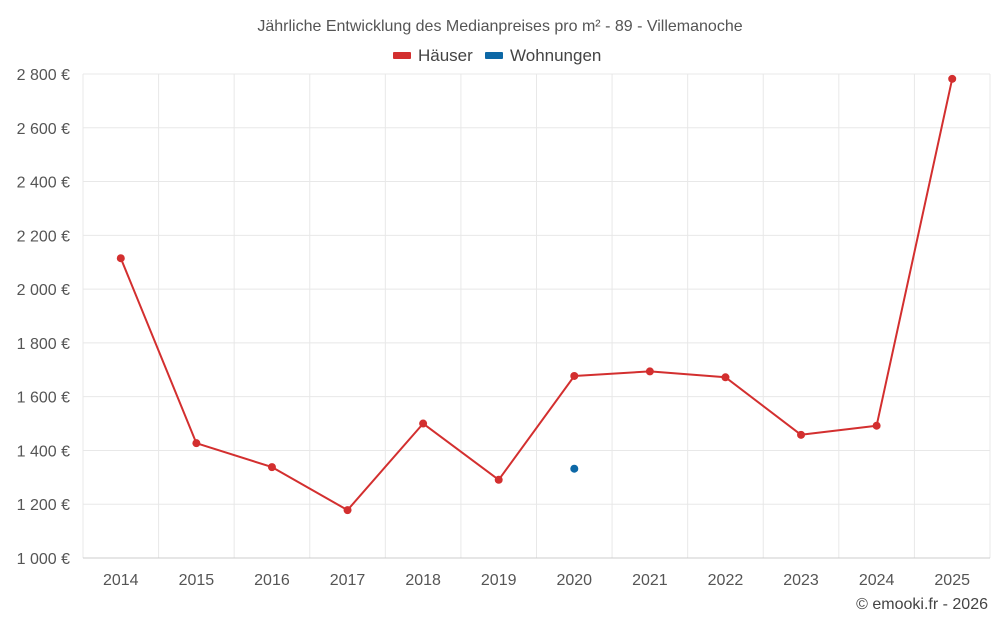 The image size is (1000, 625). I want to click on x-tick-label: 2021, so click(650, 580).